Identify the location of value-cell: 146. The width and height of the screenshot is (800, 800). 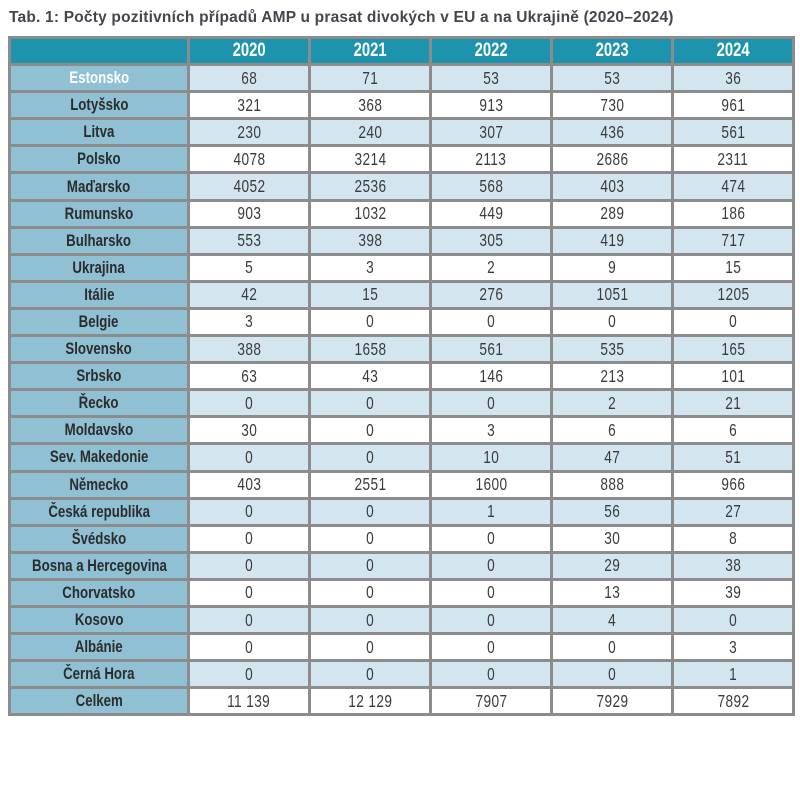
(491, 376).